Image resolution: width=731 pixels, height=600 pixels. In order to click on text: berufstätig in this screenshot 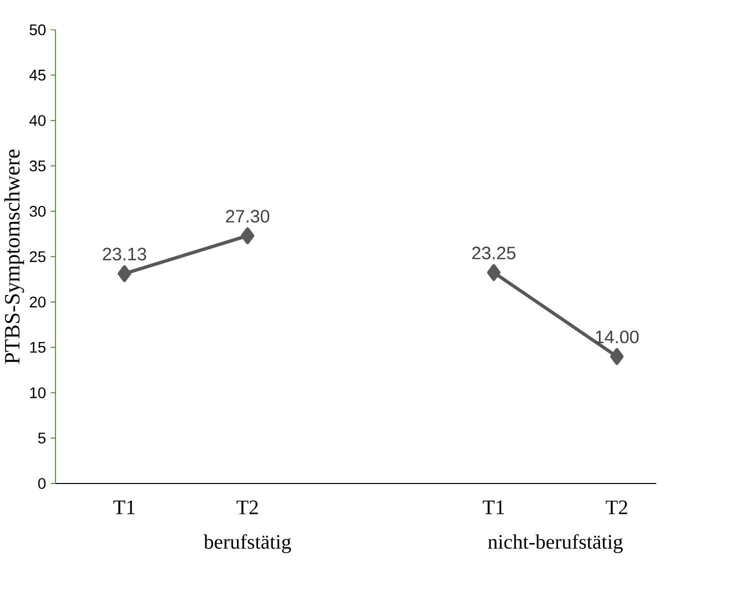, I will do `click(248, 544)`.